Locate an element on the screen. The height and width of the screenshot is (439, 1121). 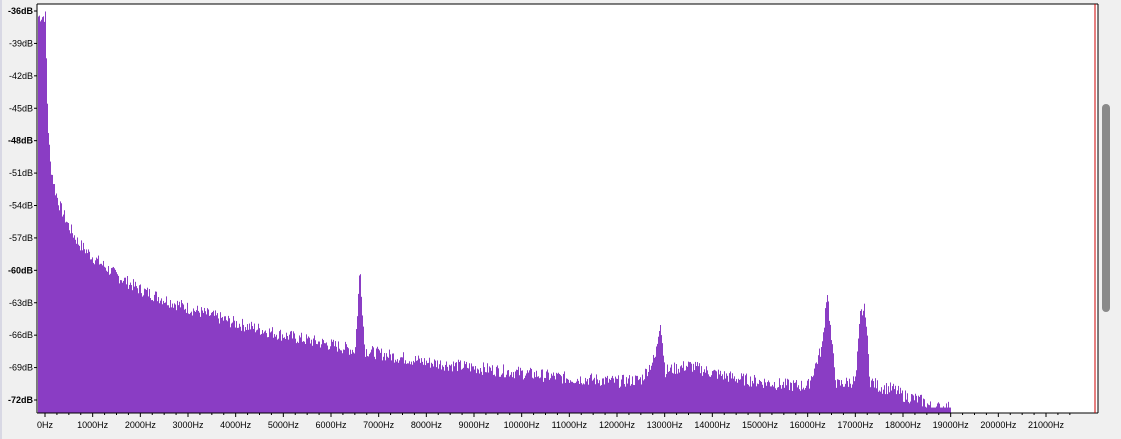
x-tick-label: 19000Hz is located at coordinates (951, 425).